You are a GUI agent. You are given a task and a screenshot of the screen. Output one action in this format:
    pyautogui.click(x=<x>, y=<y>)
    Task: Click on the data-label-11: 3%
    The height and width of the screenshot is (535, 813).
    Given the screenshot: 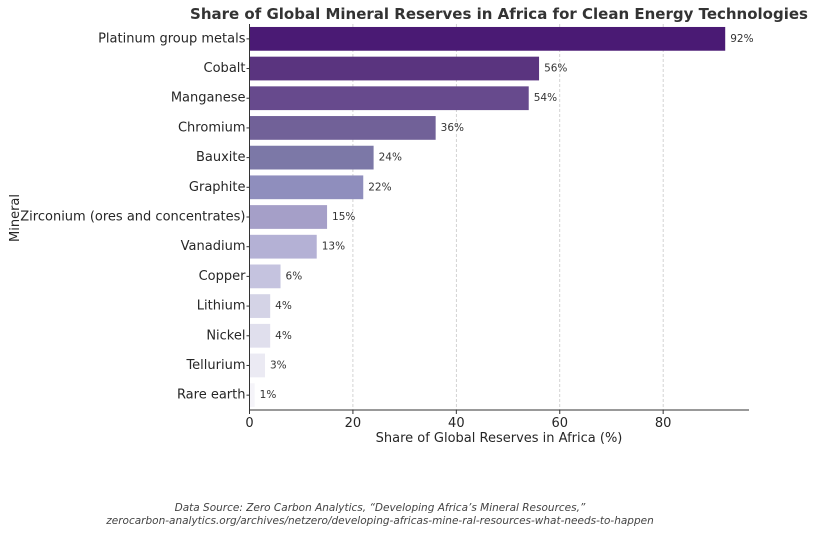 What is the action you would take?
    pyautogui.click(x=278, y=365)
    